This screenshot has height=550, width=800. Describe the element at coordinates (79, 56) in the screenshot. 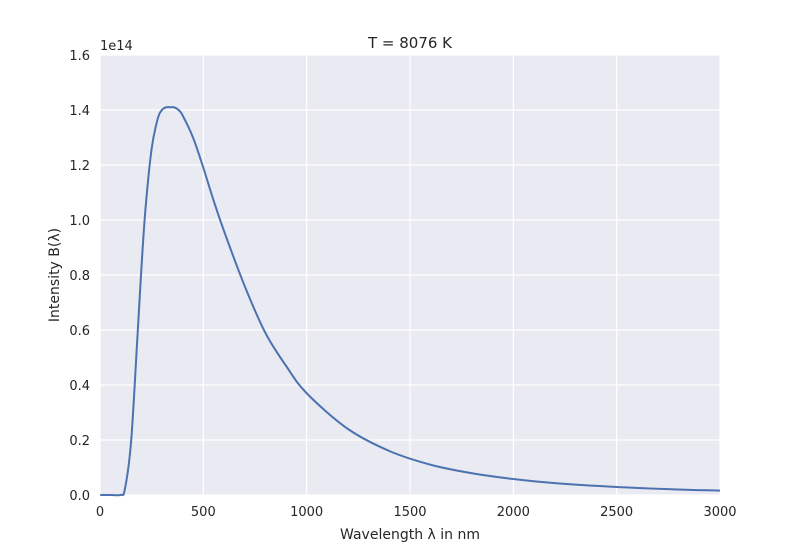

I see `y-tick-label: 1.6` at that location.